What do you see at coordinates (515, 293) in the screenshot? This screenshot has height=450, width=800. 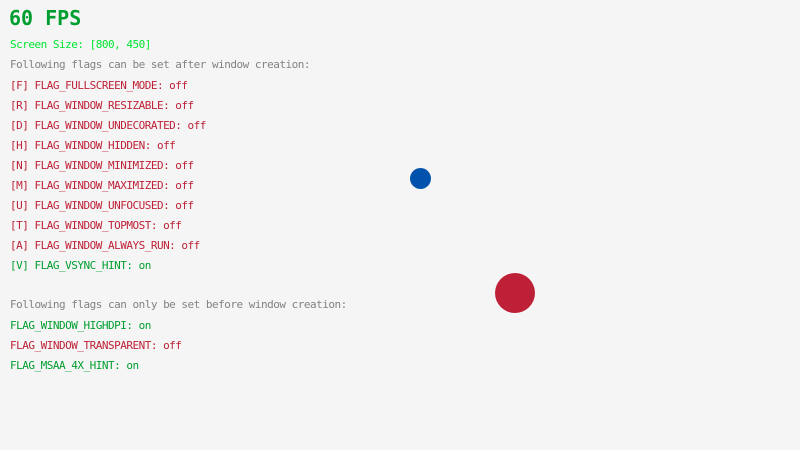 I see `red-ball` at bounding box center [515, 293].